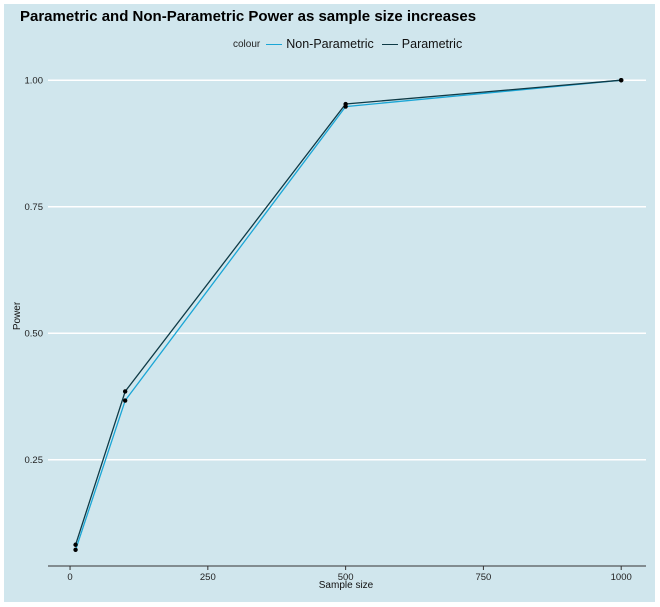 Image resolution: width=660 pixels, height=607 pixels. What do you see at coordinates (34, 207) in the screenshot?
I see `y-tick-label: 0.75` at bounding box center [34, 207].